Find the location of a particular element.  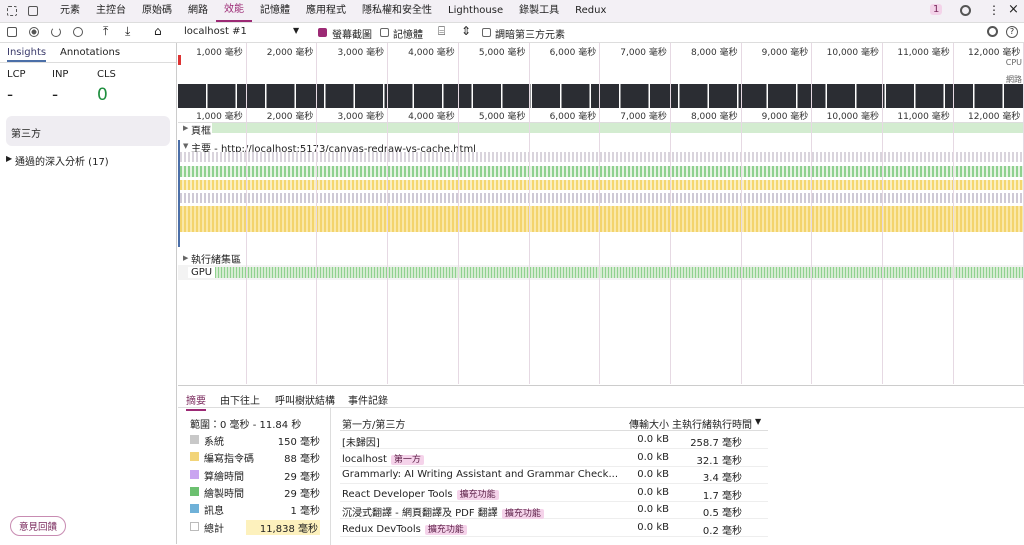

capture-settings is located at coordinates (992, 31).